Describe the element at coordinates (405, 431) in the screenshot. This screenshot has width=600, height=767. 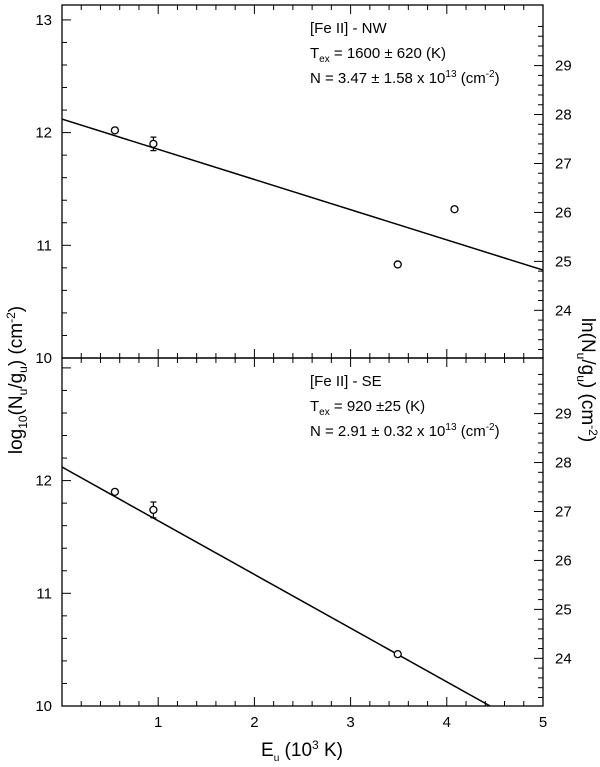
I see `annotation-bottom-n: N = 2.91 ± 0.32 x 1013 (cm-2)` at that location.